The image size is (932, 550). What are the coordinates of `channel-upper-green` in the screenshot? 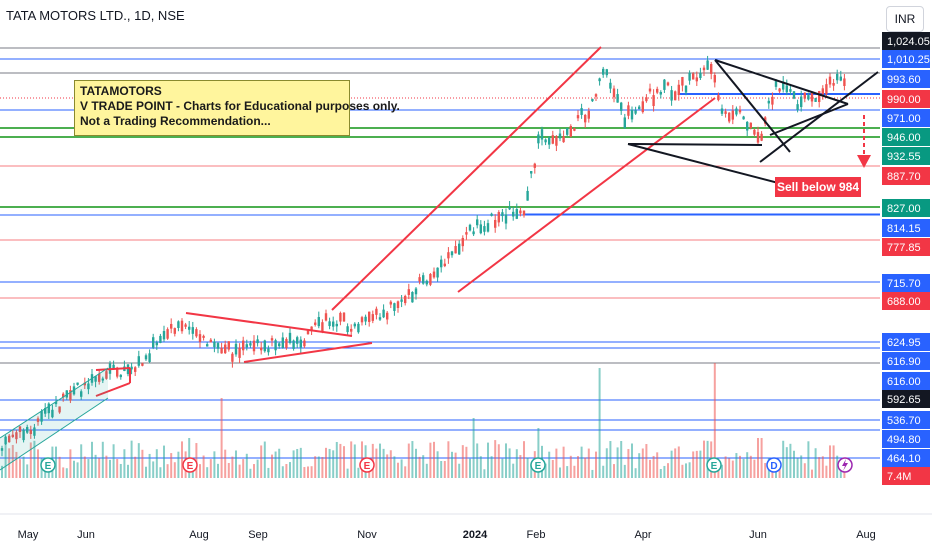 It's located at (54, 403).